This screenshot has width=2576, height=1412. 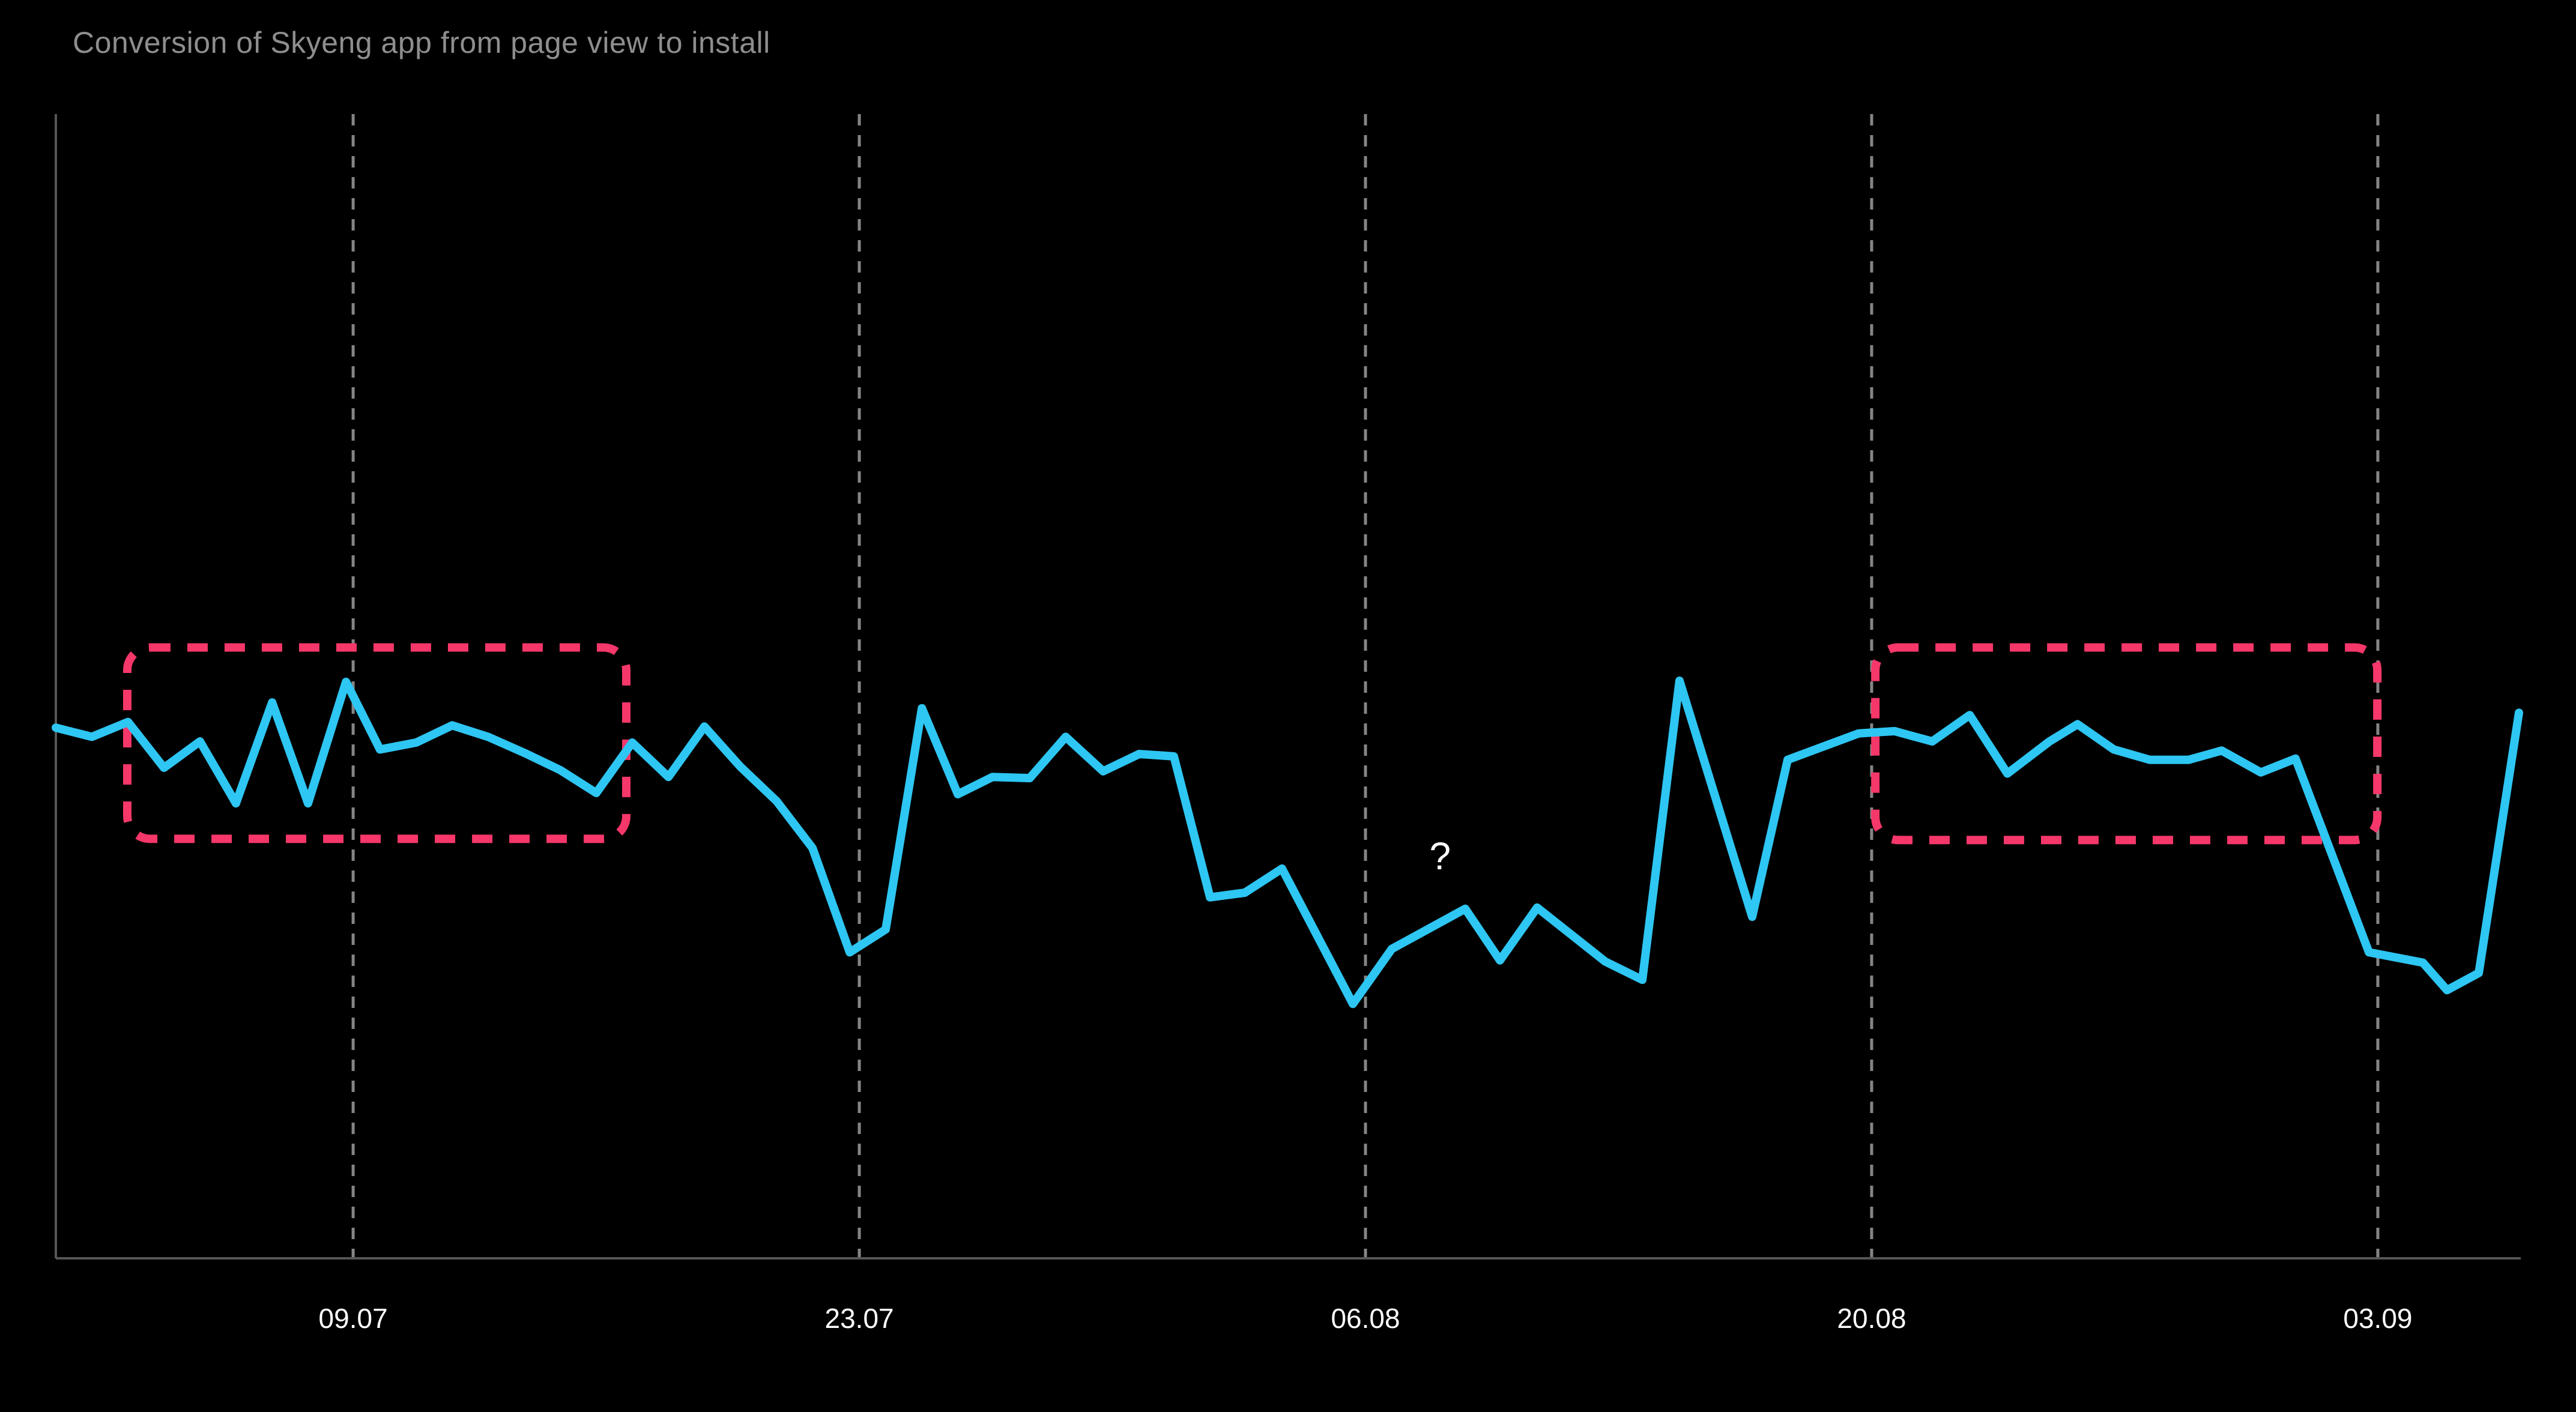 I want to click on x-tick-label: 09.07, so click(x=353, y=1318).